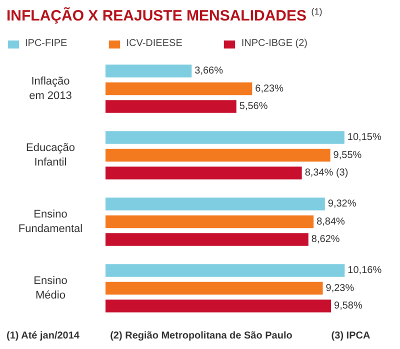 This screenshot has width=400, height=349. I want to click on y-tick-label: Inflação em 2013, so click(50, 89).